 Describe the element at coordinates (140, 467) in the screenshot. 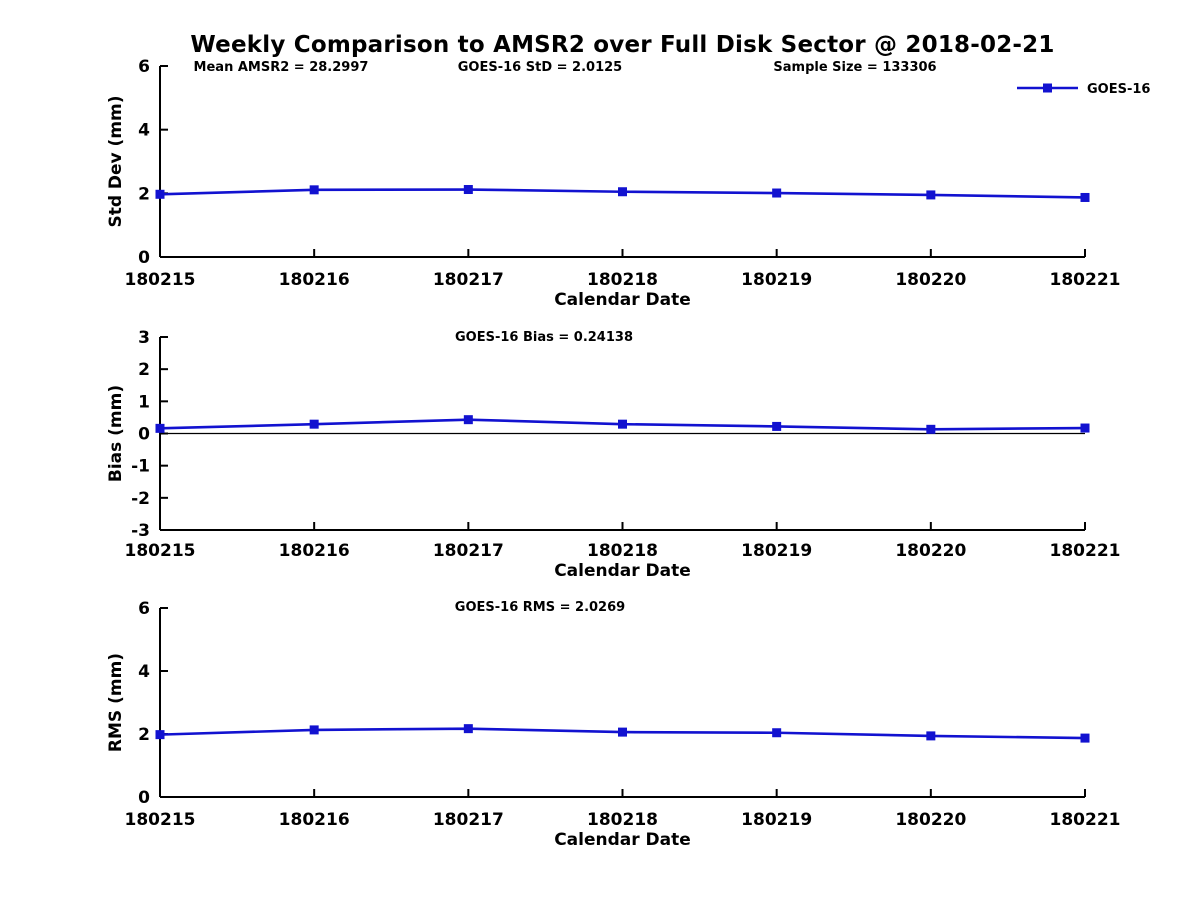

I see `y-tick-label: -1` at that location.